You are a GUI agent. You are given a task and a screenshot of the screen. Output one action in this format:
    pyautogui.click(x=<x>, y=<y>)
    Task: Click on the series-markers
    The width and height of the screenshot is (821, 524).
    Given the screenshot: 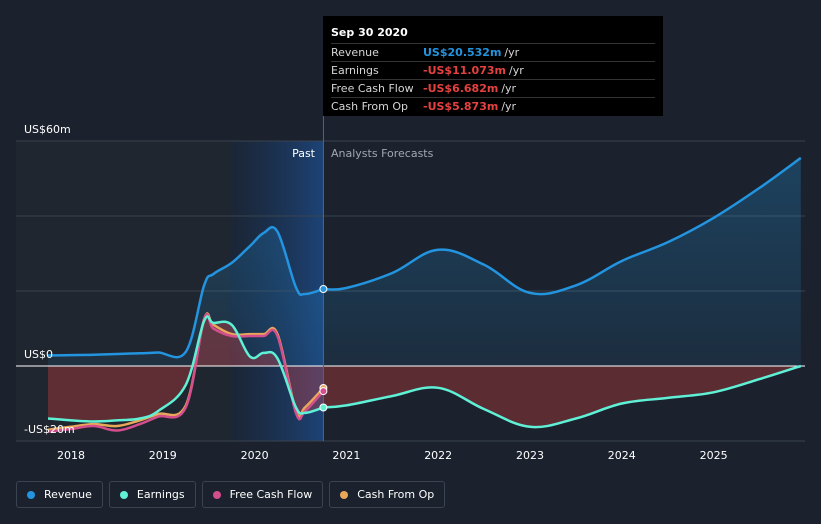 What is the action you would take?
    pyautogui.click(x=323, y=348)
    